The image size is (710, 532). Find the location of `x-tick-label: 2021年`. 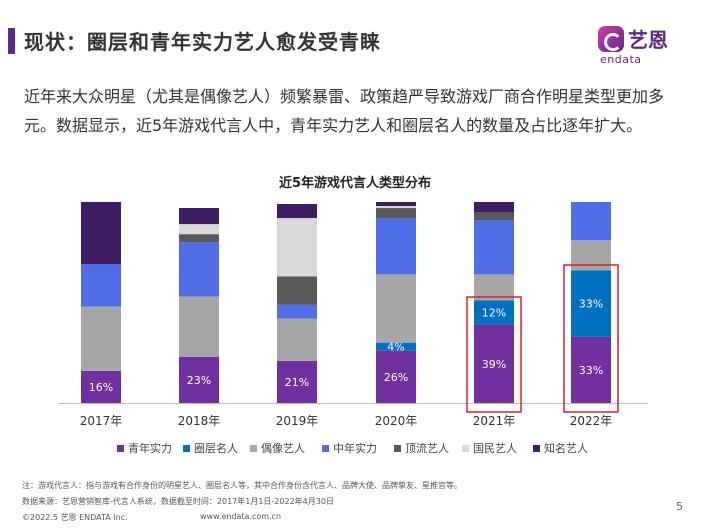

x-tick-label: 2021年 is located at coordinates (494, 421).